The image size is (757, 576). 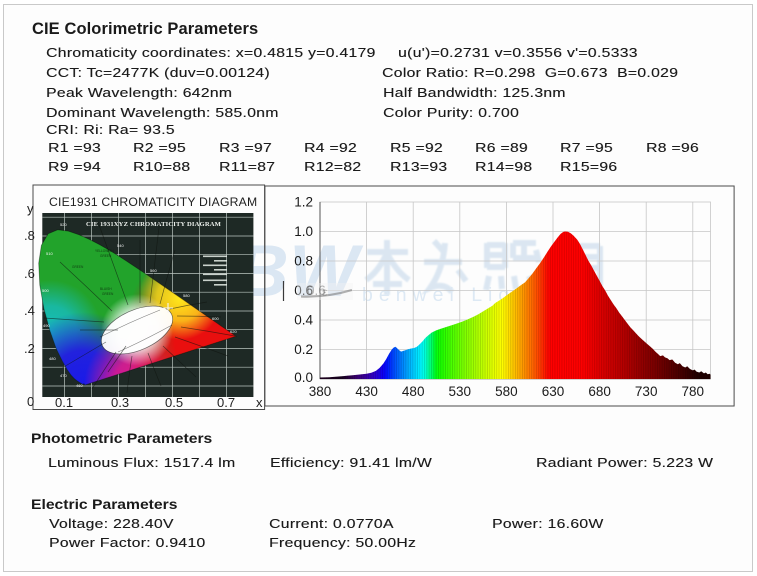 What do you see at coordinates (120, 245) in the screenshot?
I see `svg-text: 540` at bounding box center [120, 245].